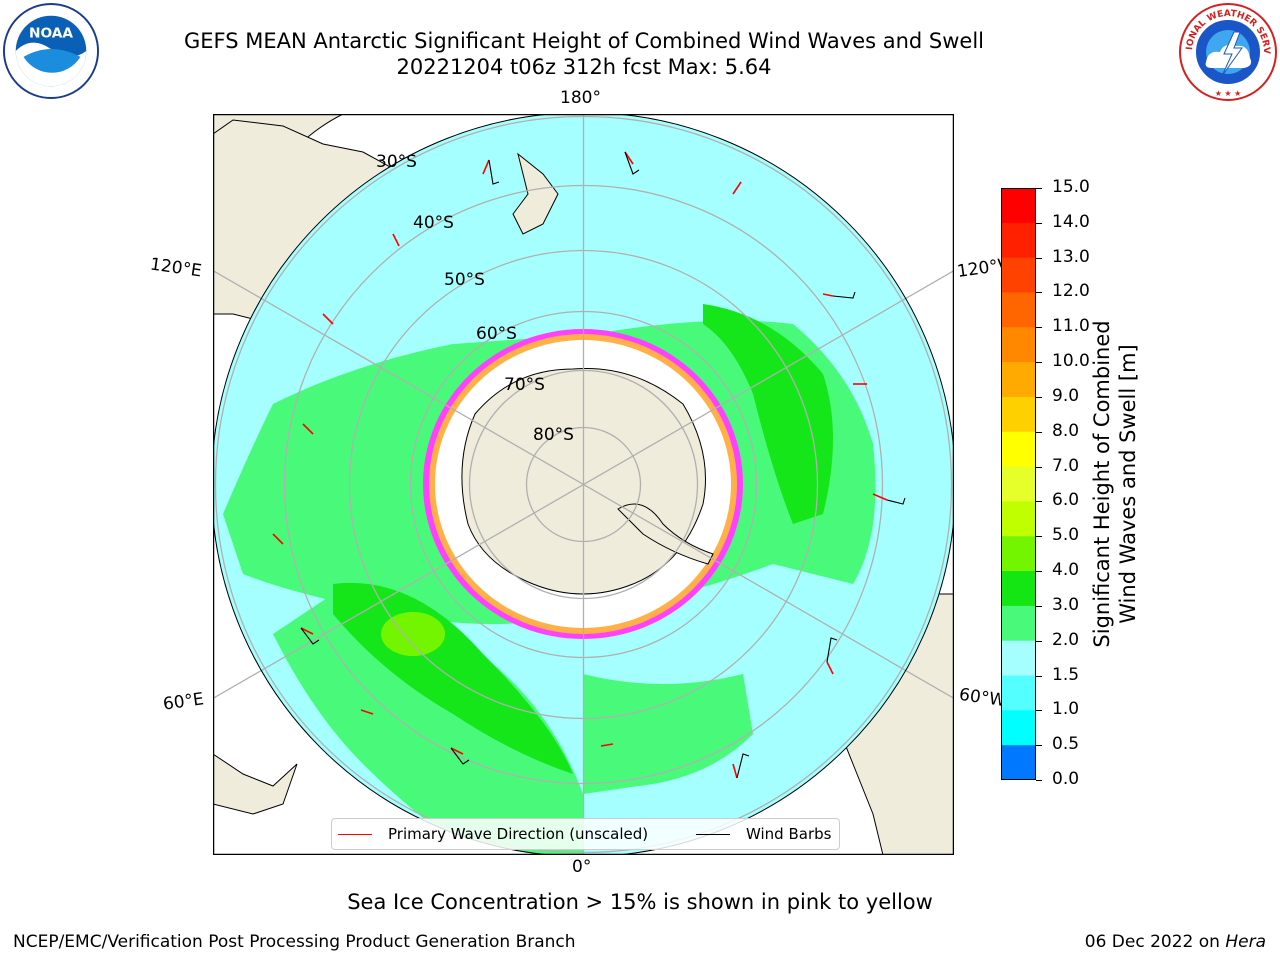 The width and height of the screenshot is (1280, 960). Describe the element at coordinates (524, 385) in the screenshot. I see `latitude-label-70s: 70°S` at that location.